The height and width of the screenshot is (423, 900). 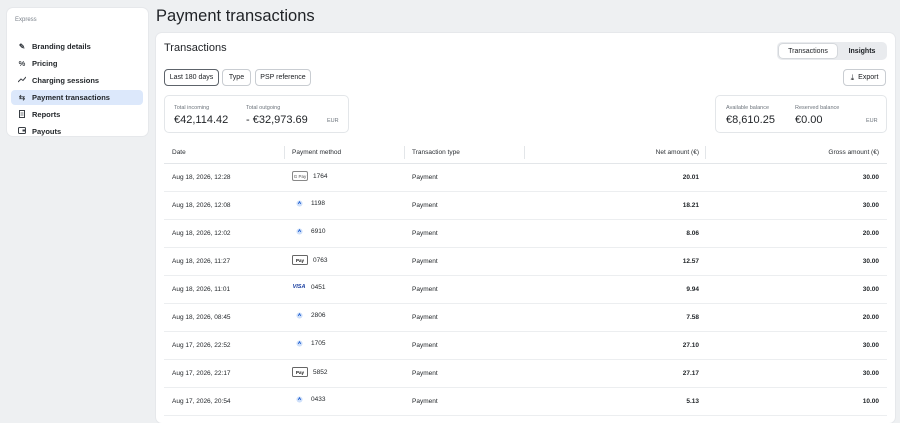 I want to click on reserved-balance-value: €0.00, so click(x=809, y=120).